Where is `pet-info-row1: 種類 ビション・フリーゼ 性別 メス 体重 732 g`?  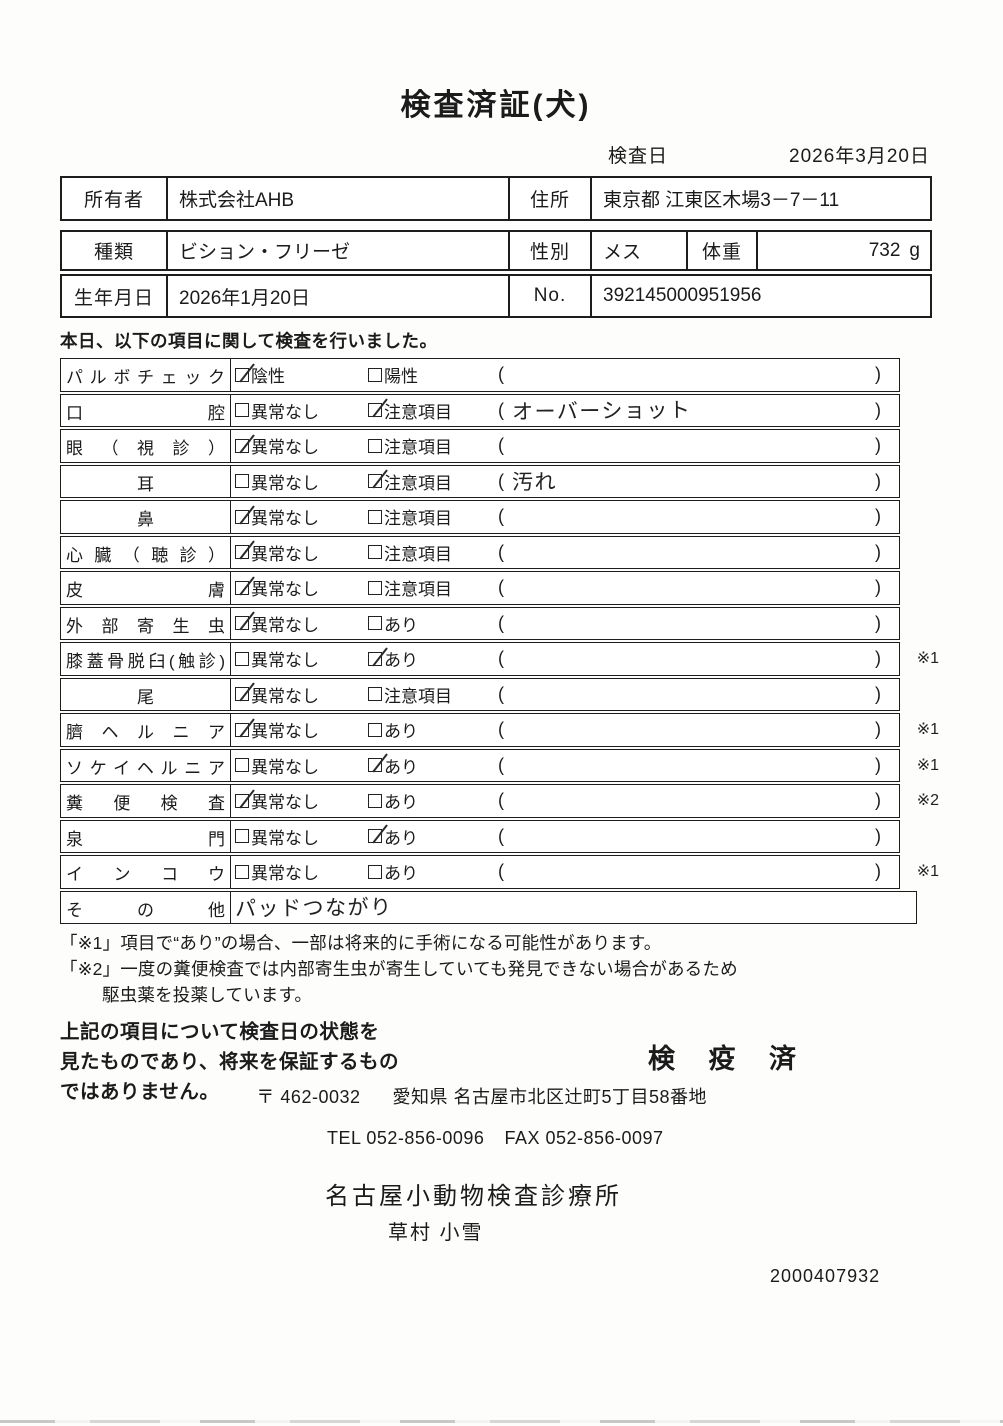
pet-info-row1: 種類 ビション・フリーゼ 性別 メス 体重 732 g is located at coordinates (496, 250).